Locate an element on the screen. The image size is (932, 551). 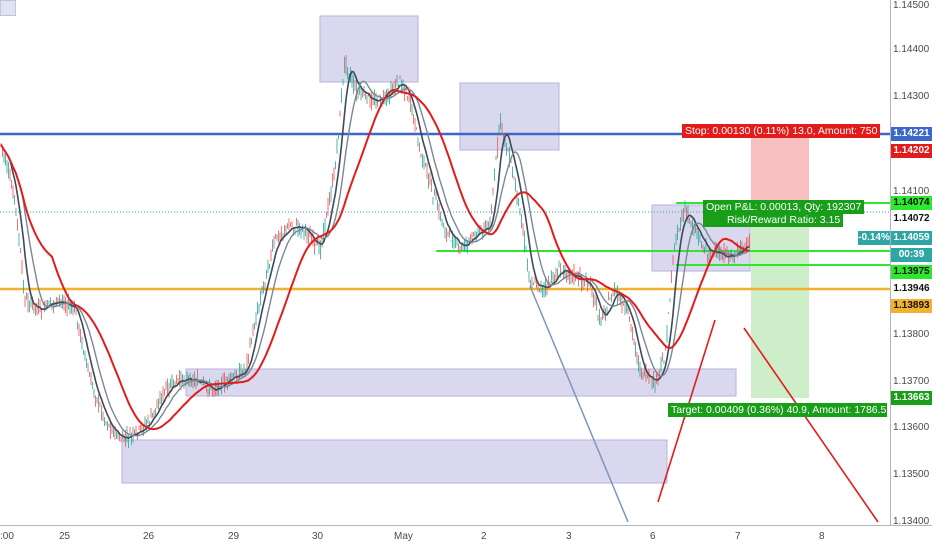
price-tick: 1.14500 is located at coordinates (911, 5).